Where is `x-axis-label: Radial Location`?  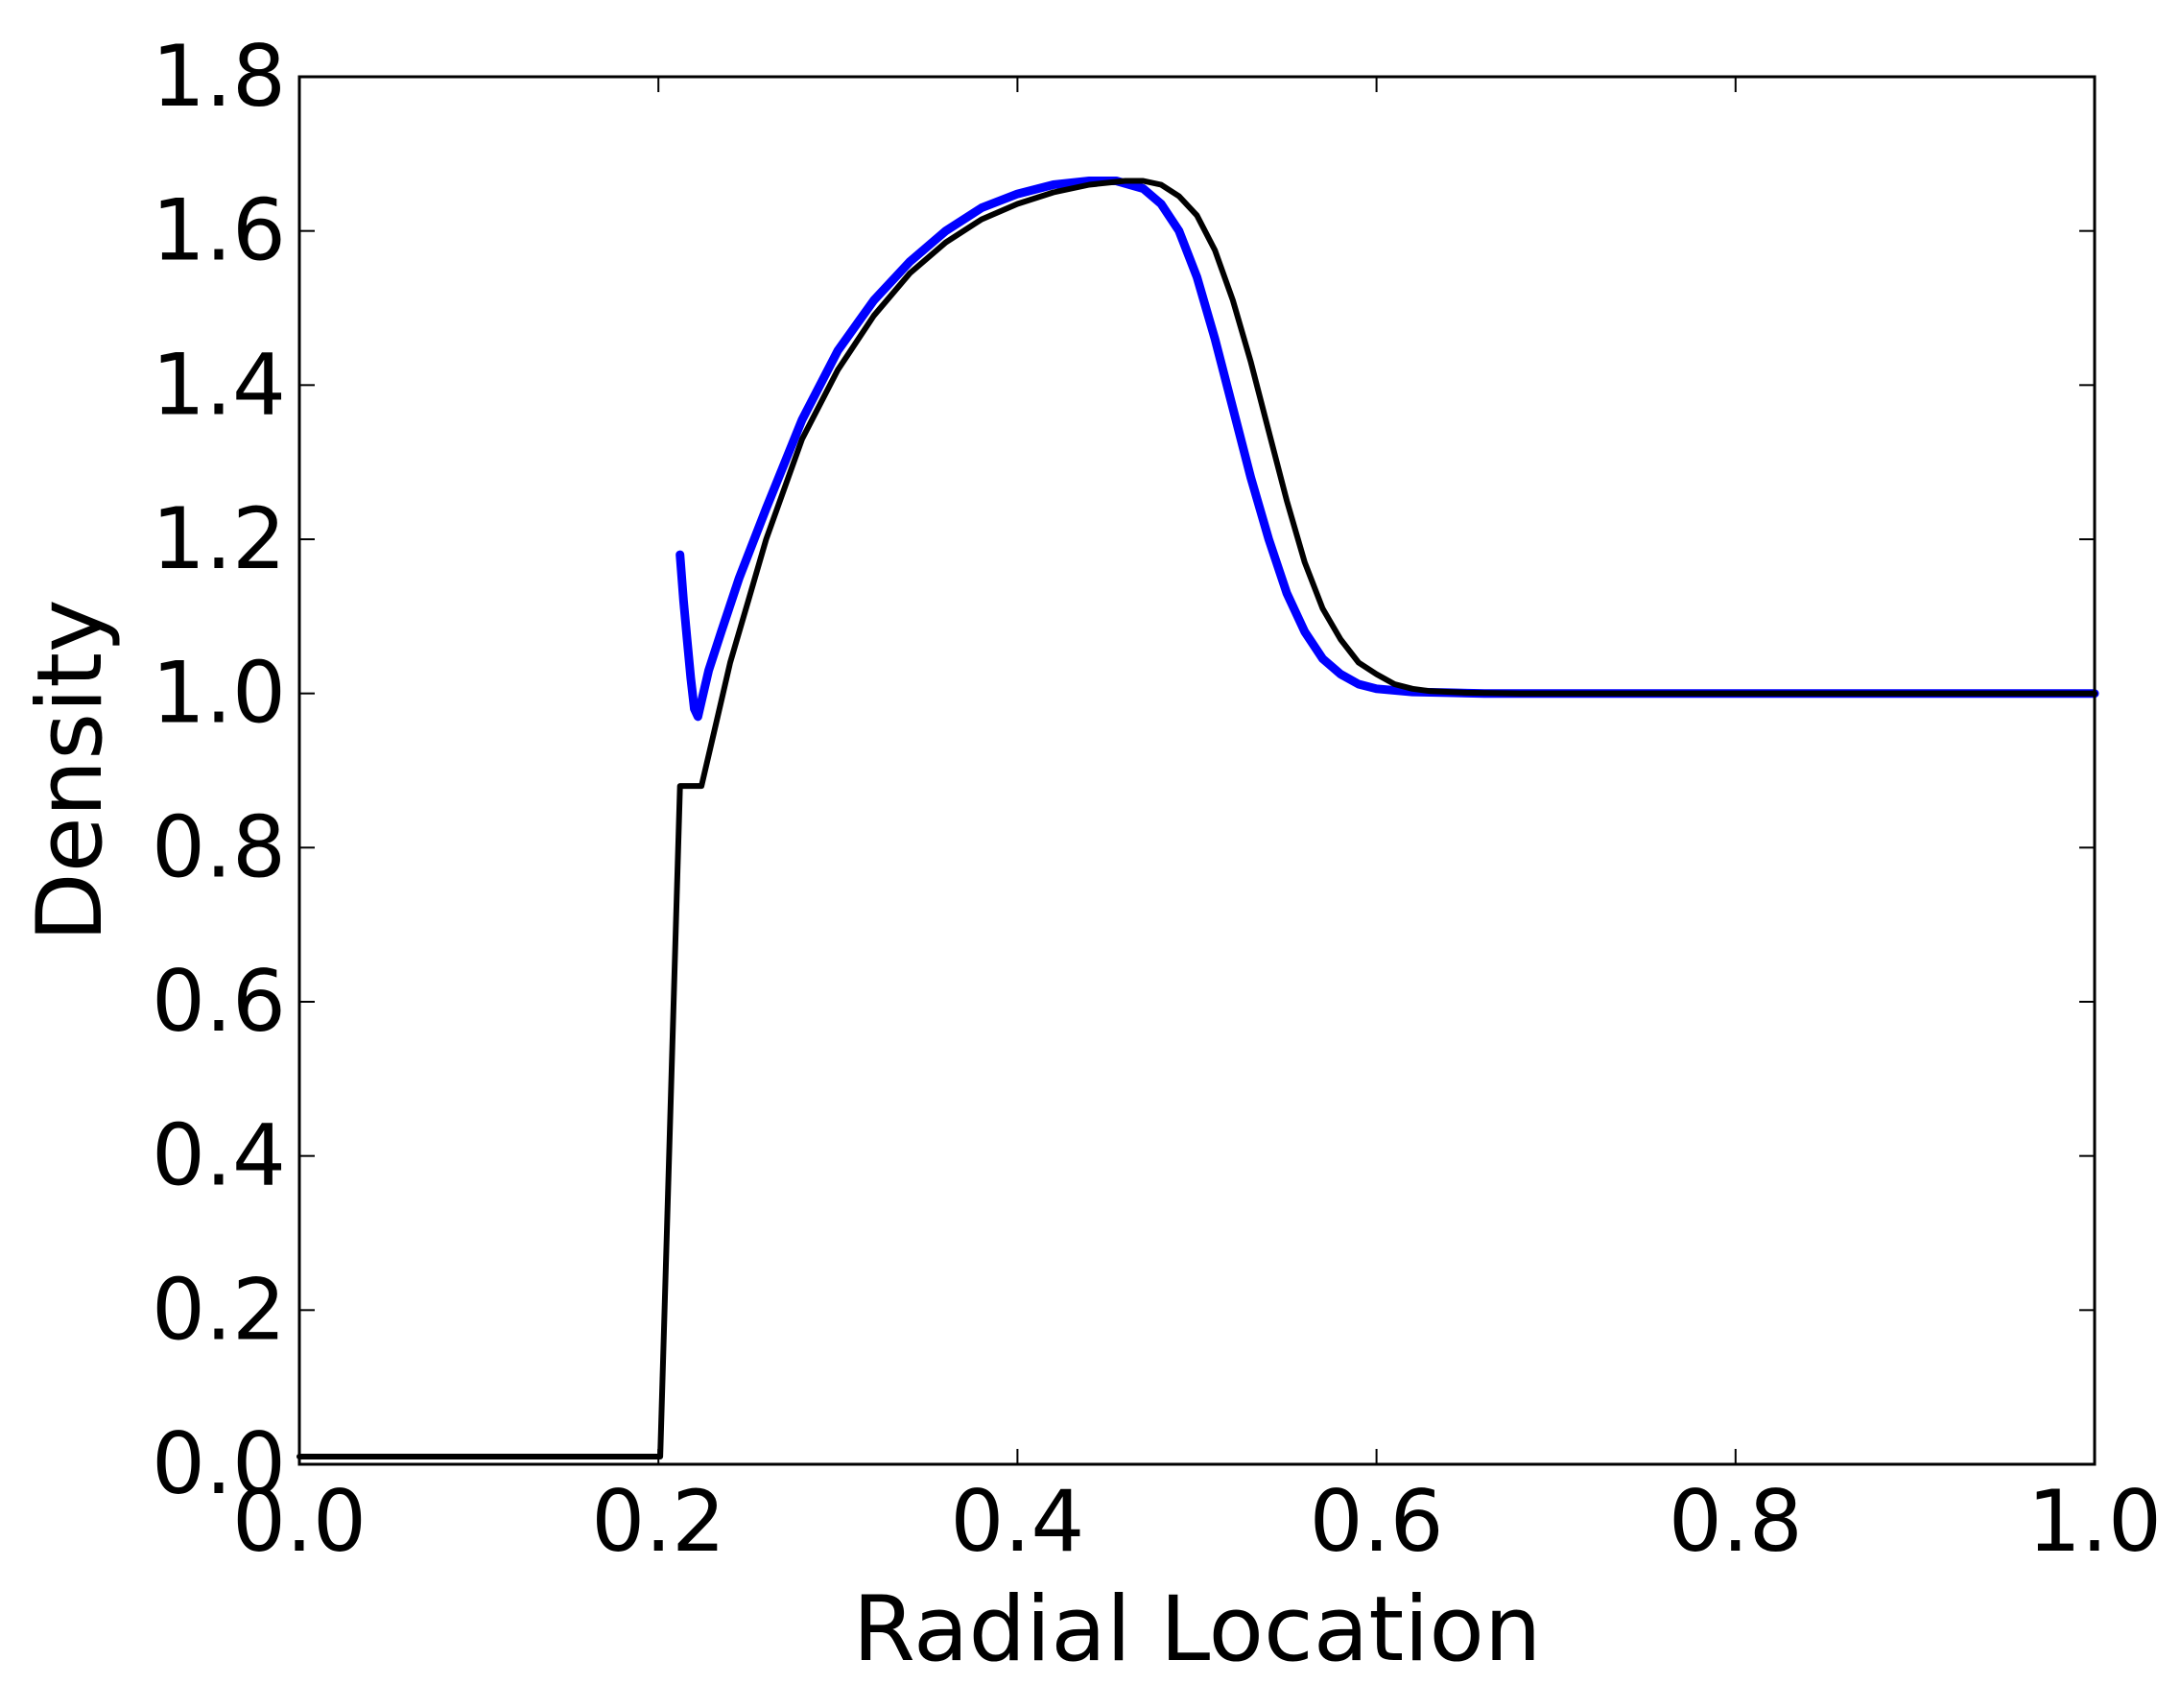
x-axis-label: Radial Location is located at coordinates (1198, 1630).